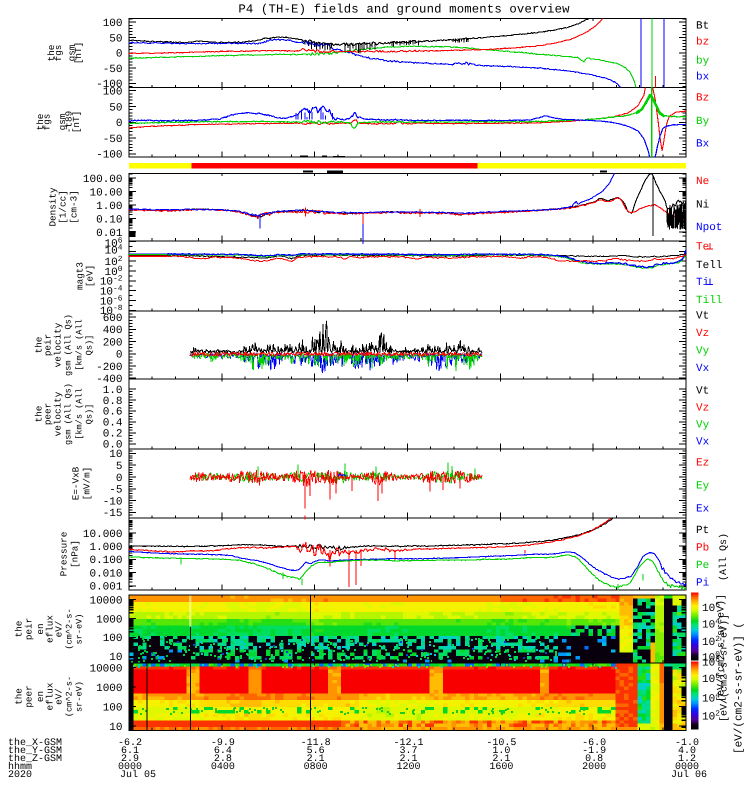 The width and height of the screenshot is (750, 800). I want to click on svg-text: velocity, so click(58, 344).